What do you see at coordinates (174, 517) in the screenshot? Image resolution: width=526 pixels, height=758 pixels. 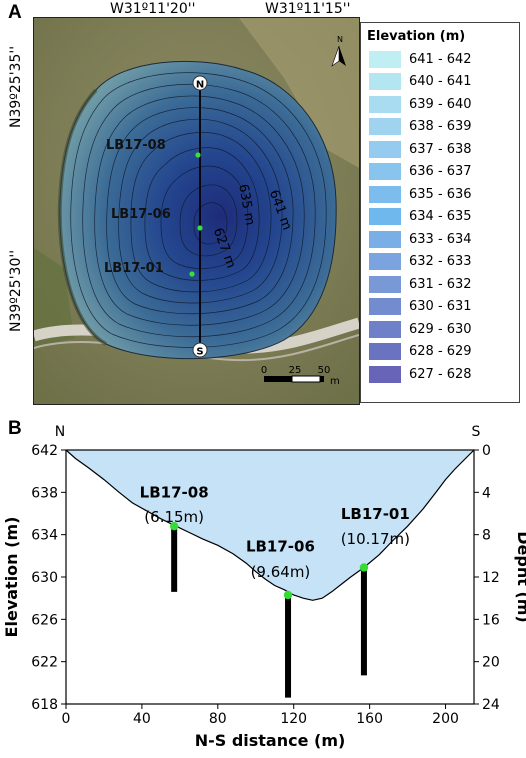 I see `core-depth-lb17-08: (6.15m)` at bounding box center [174, 517].